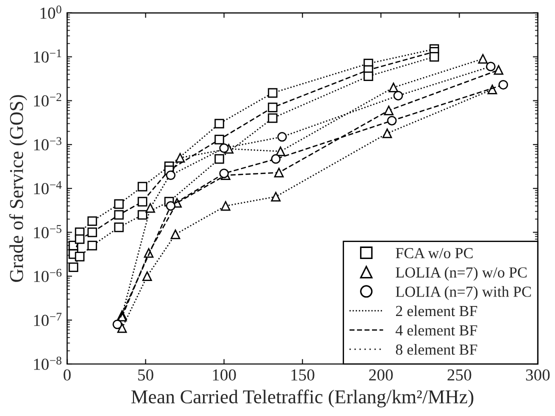 Image resolution: width=555 pixels, height=416 pixels. I want to click on x-tick-label: 300, so click(538, 375).